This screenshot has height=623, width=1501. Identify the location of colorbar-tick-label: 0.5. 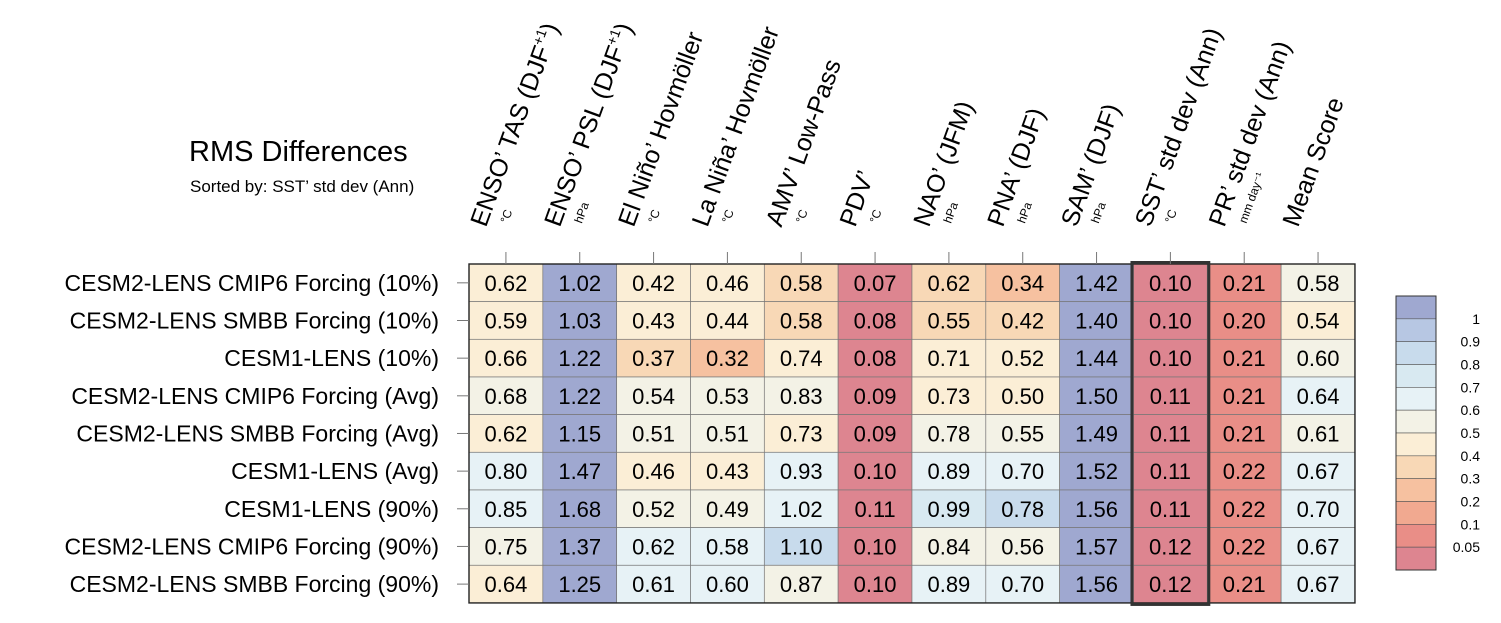
(1471, 433).